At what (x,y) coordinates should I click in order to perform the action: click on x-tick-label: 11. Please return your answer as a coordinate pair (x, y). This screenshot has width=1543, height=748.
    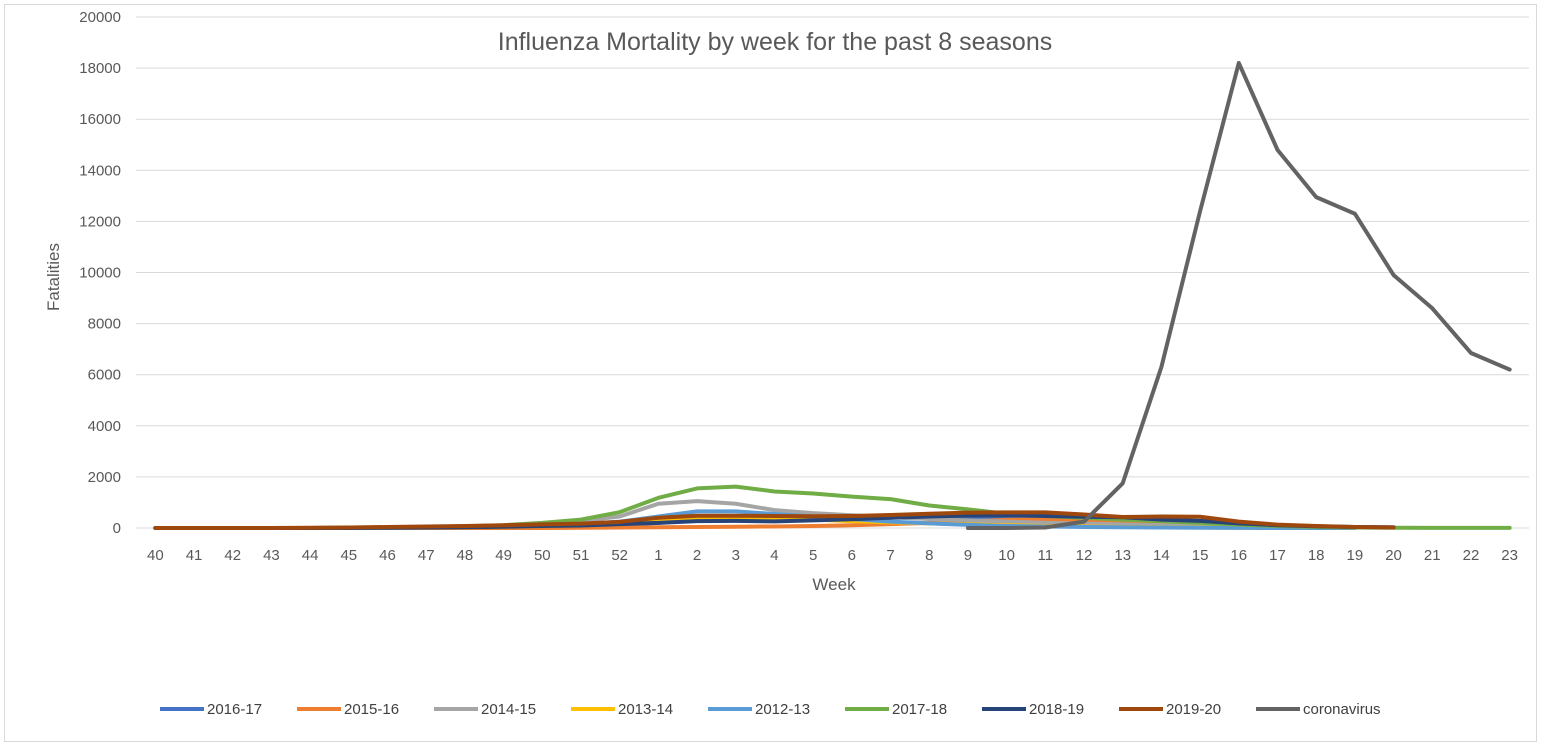
    Looking at the image, I should click on (1046, 555).